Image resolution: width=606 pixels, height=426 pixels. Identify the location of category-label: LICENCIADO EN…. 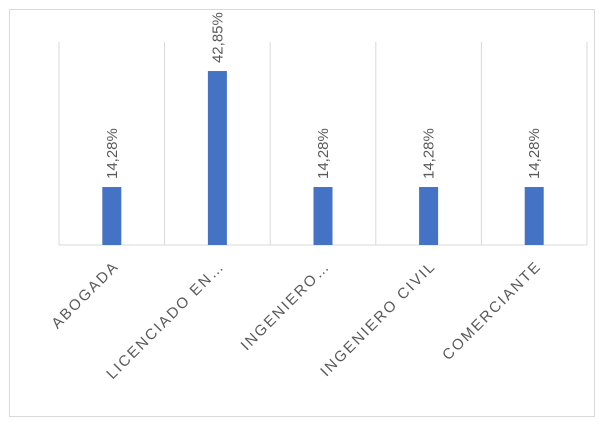
(165, 320).